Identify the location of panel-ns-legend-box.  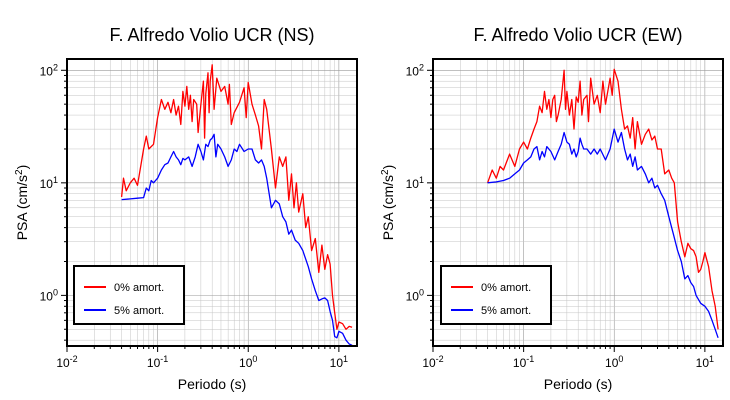
(129, 295).